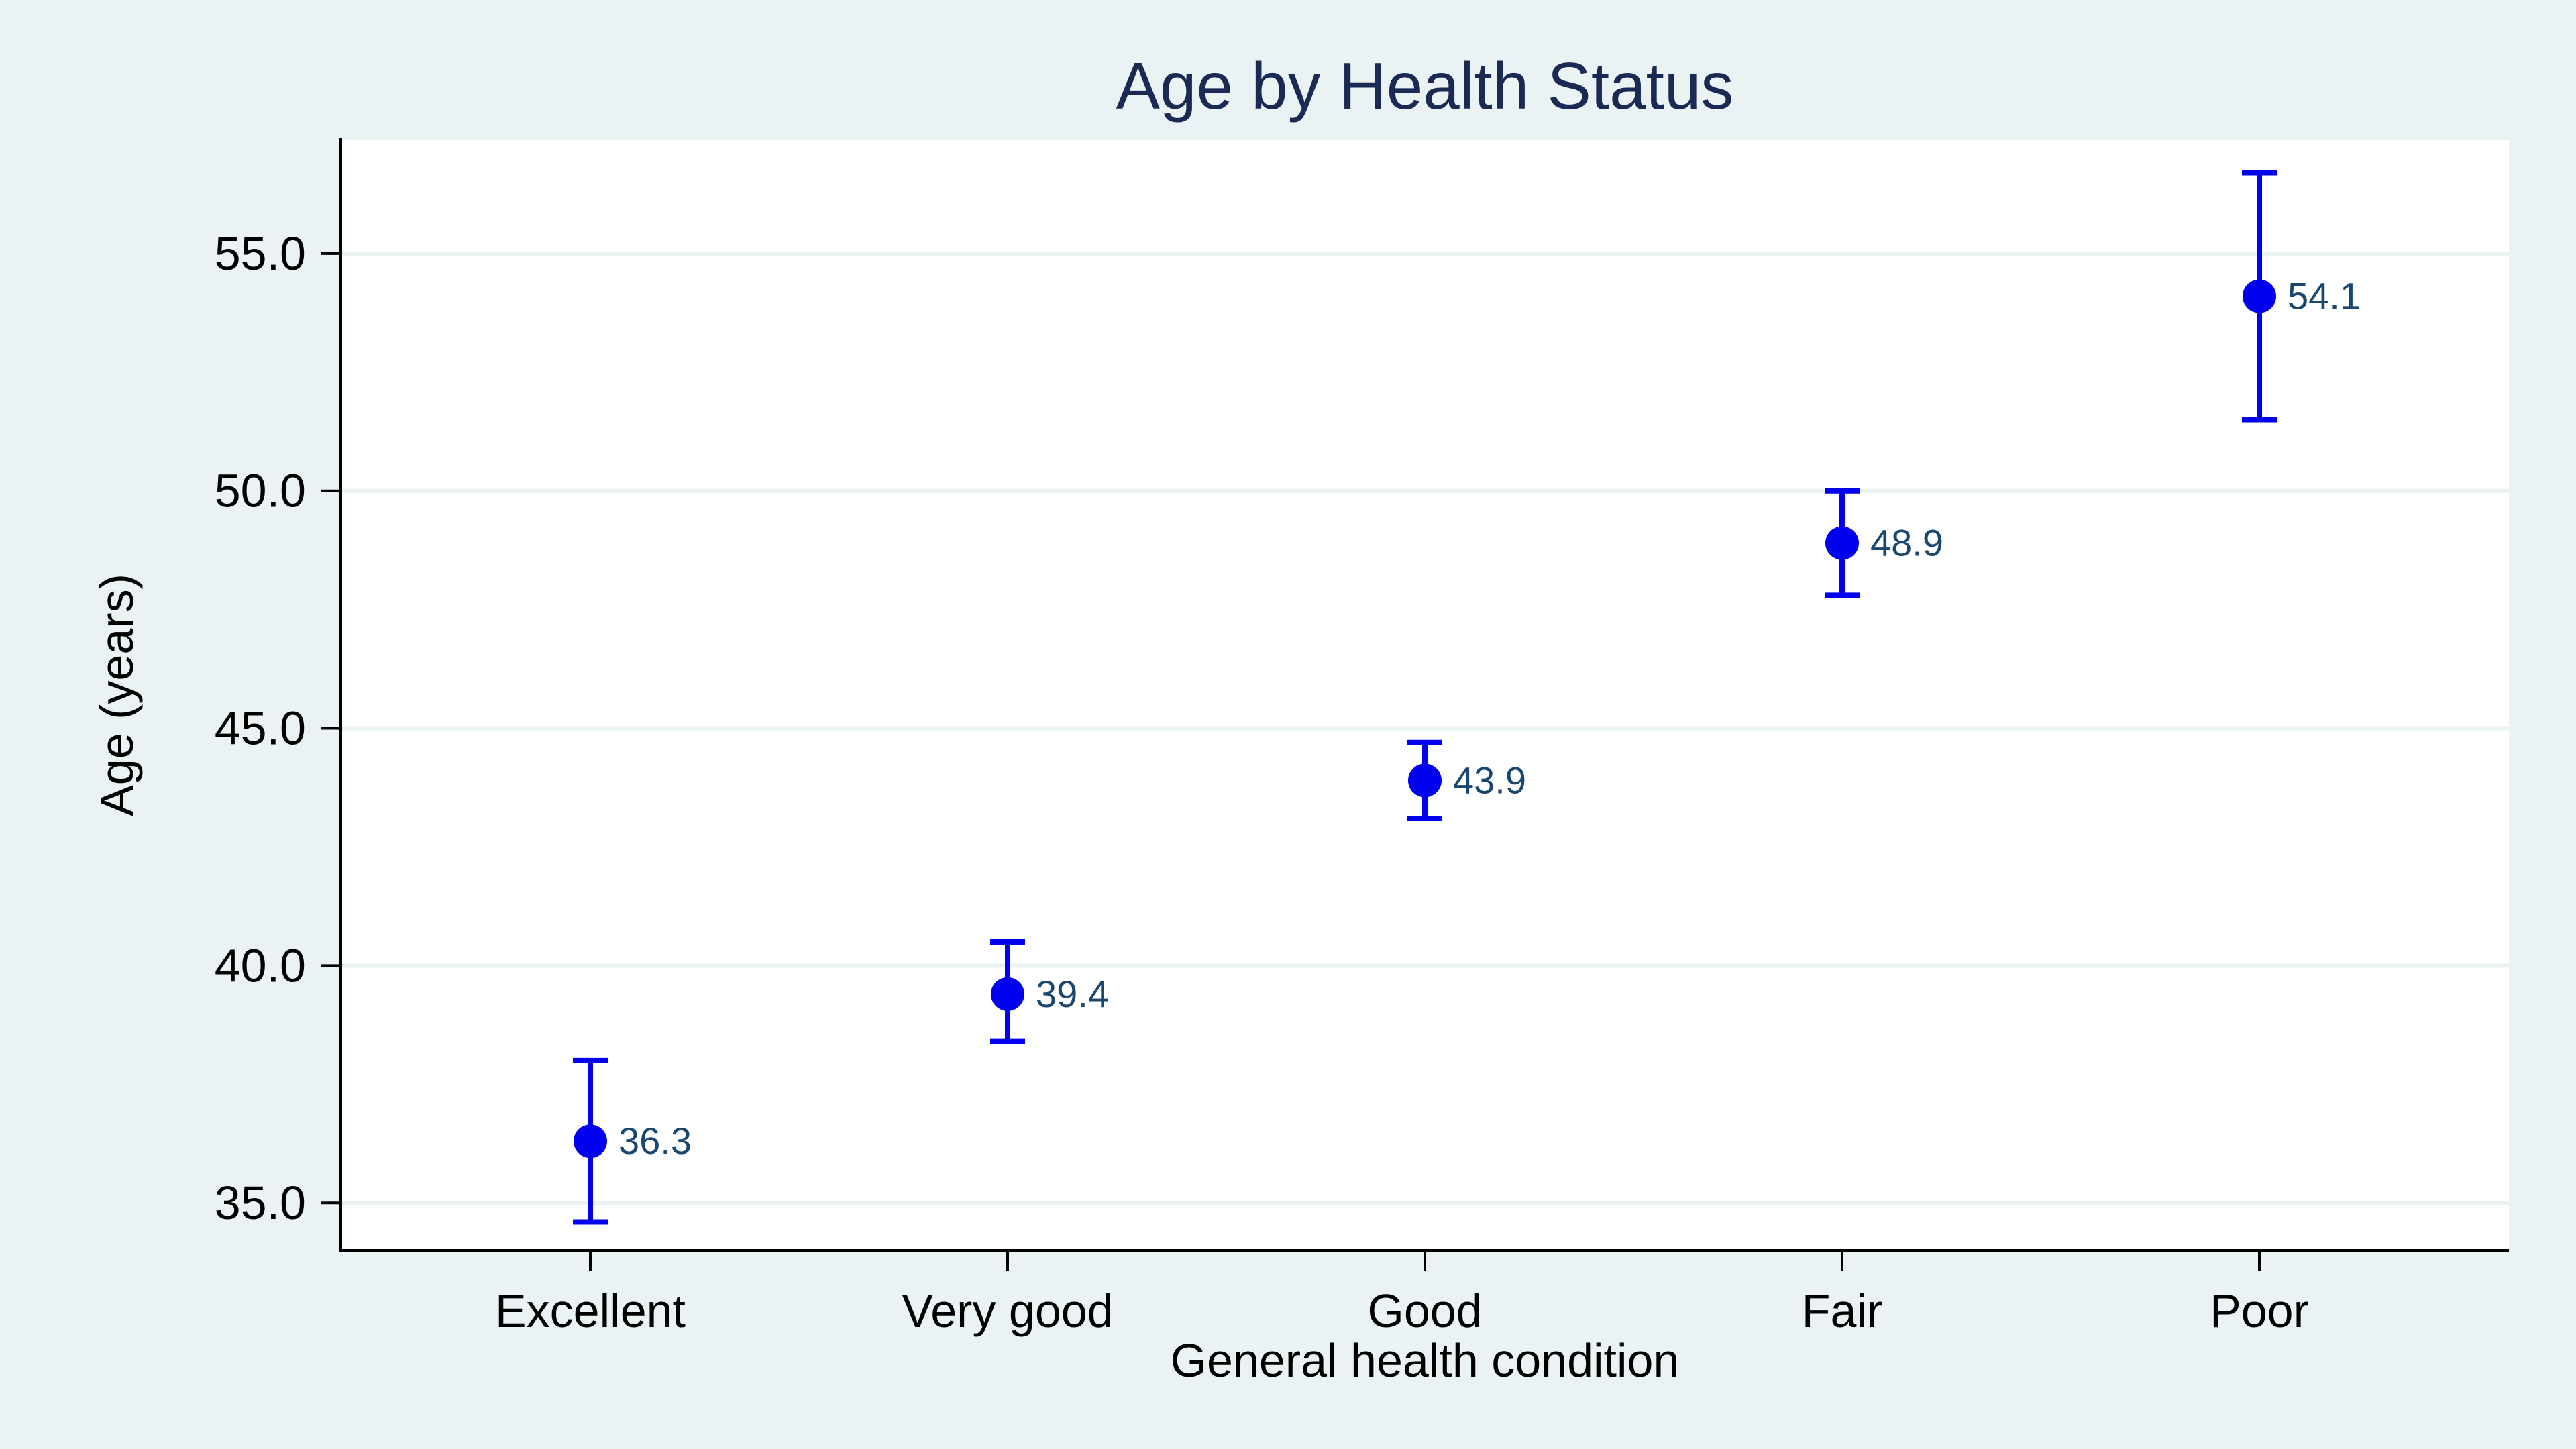 Image resolution: width=2576 pixels, height=1449 pixels. Describe the element at coordinates (655, 1141) in the screenshot. I see `data-label: 36.3` at that location.